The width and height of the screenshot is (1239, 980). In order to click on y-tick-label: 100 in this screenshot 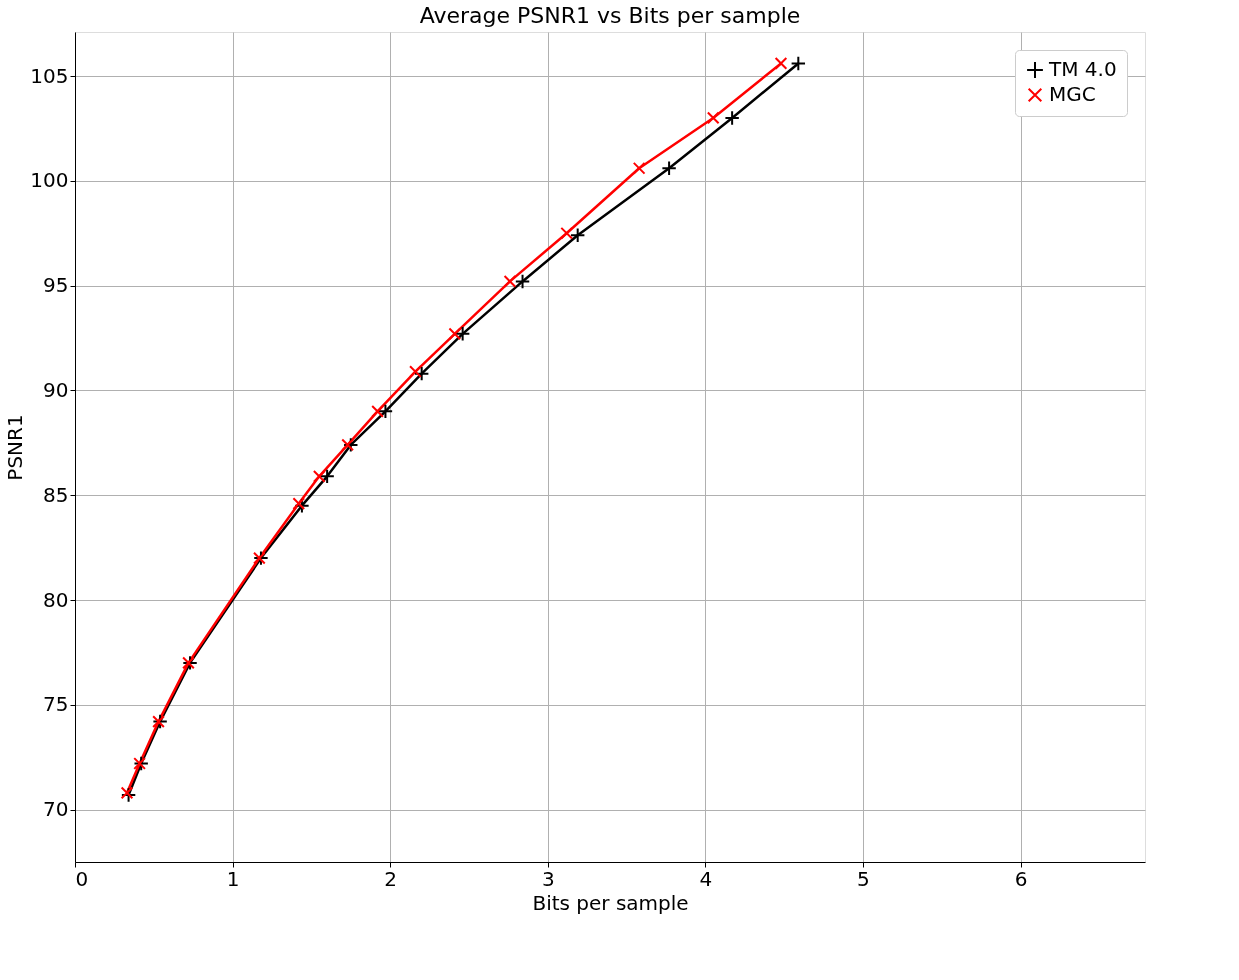, I will do `click(49, 180)`.